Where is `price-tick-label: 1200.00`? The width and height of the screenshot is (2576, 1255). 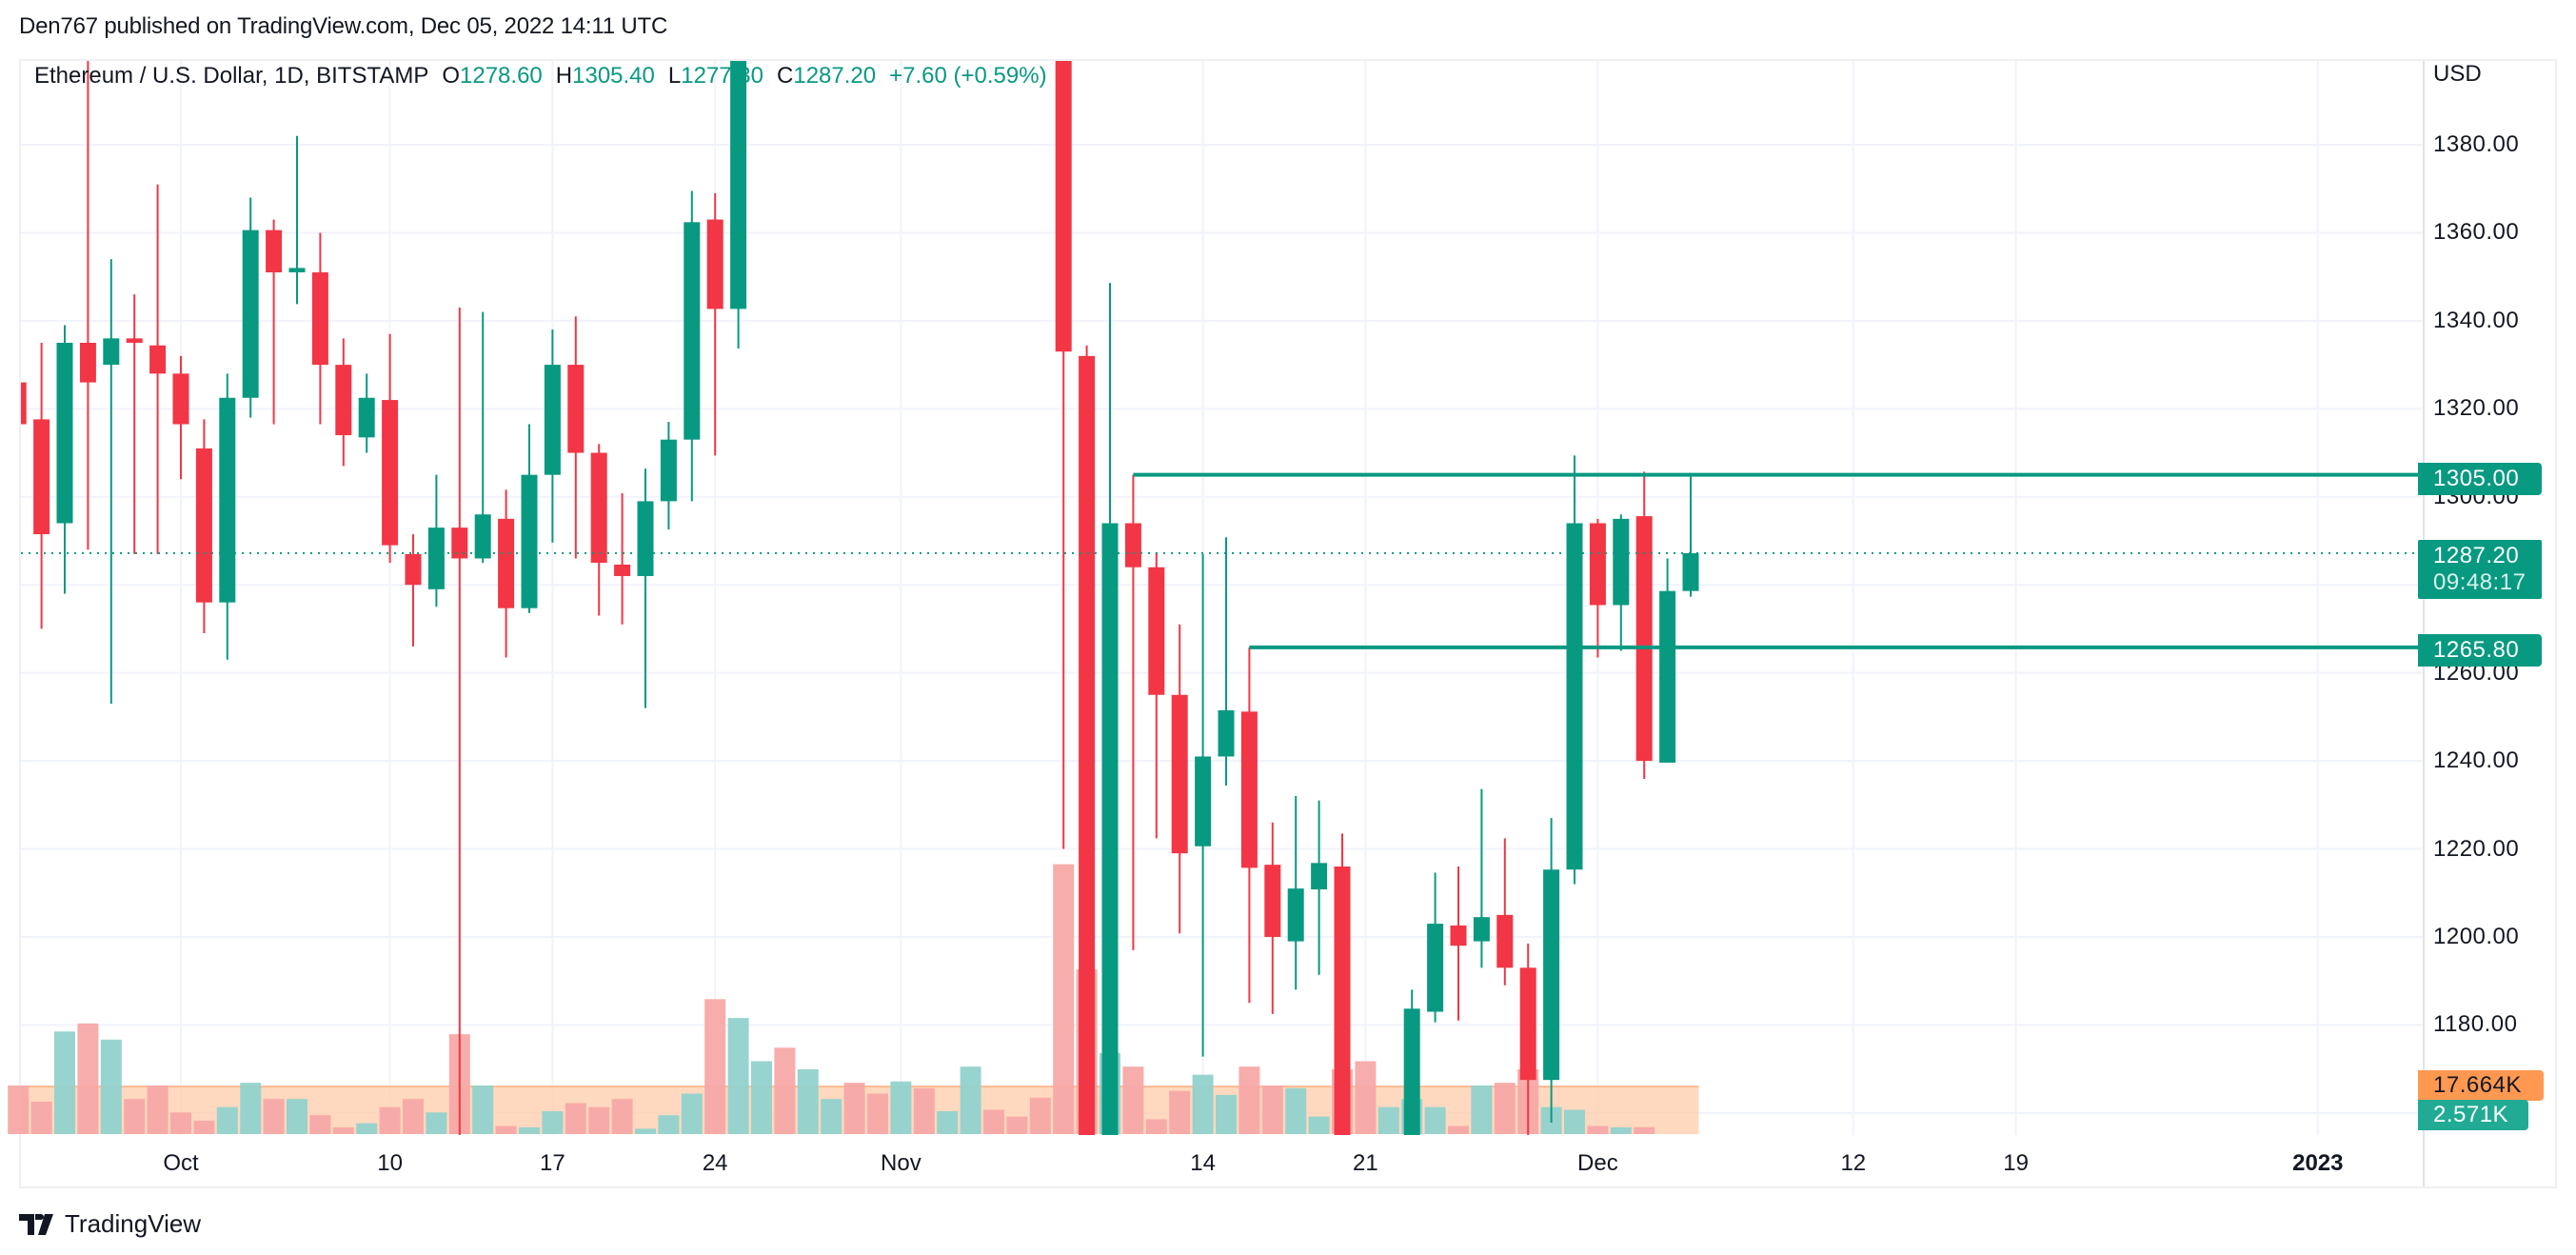
price-tick-label: 1200.00 is located at coordinates (2476, 936).